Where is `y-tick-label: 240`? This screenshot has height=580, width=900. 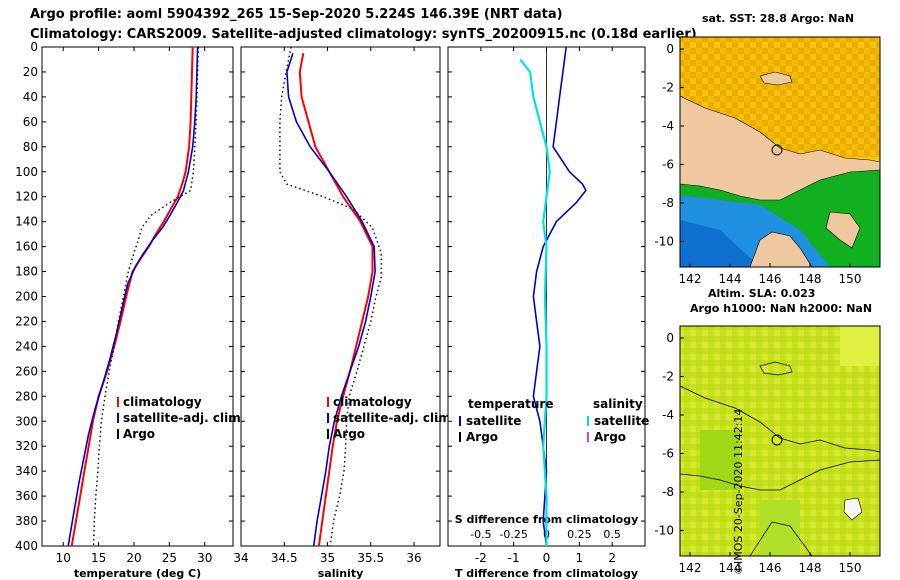 y-tick-label: 240 is located at coordinates (26, 346).